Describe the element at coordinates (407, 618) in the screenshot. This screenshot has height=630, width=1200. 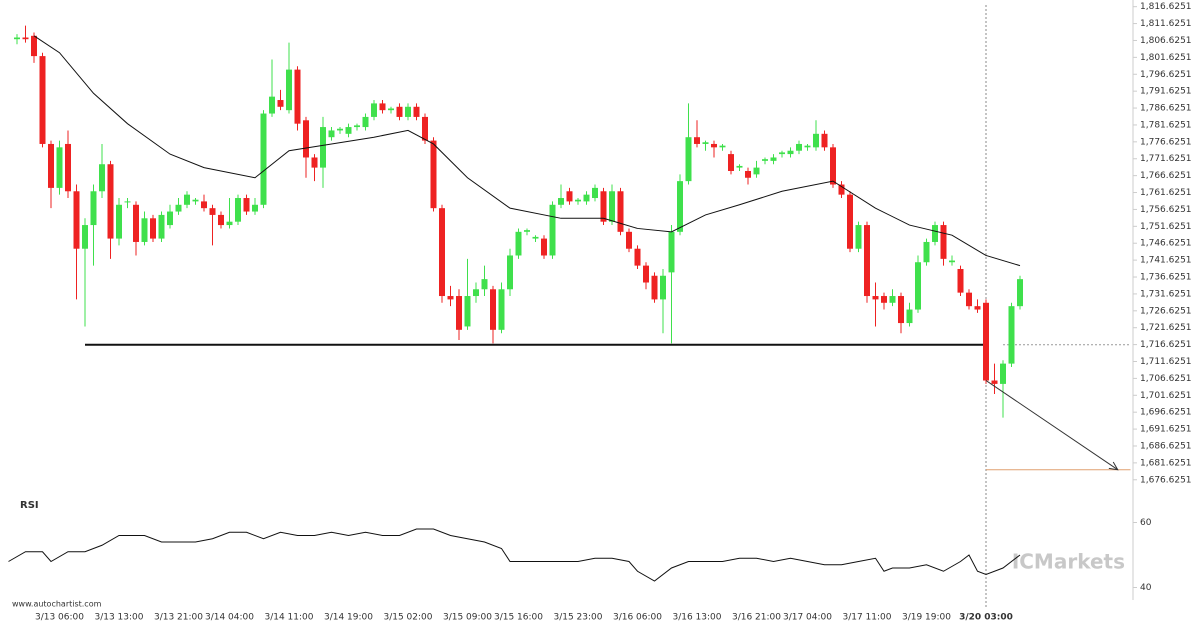
I see `x-tick-label: 3/15 02:00` at that location.